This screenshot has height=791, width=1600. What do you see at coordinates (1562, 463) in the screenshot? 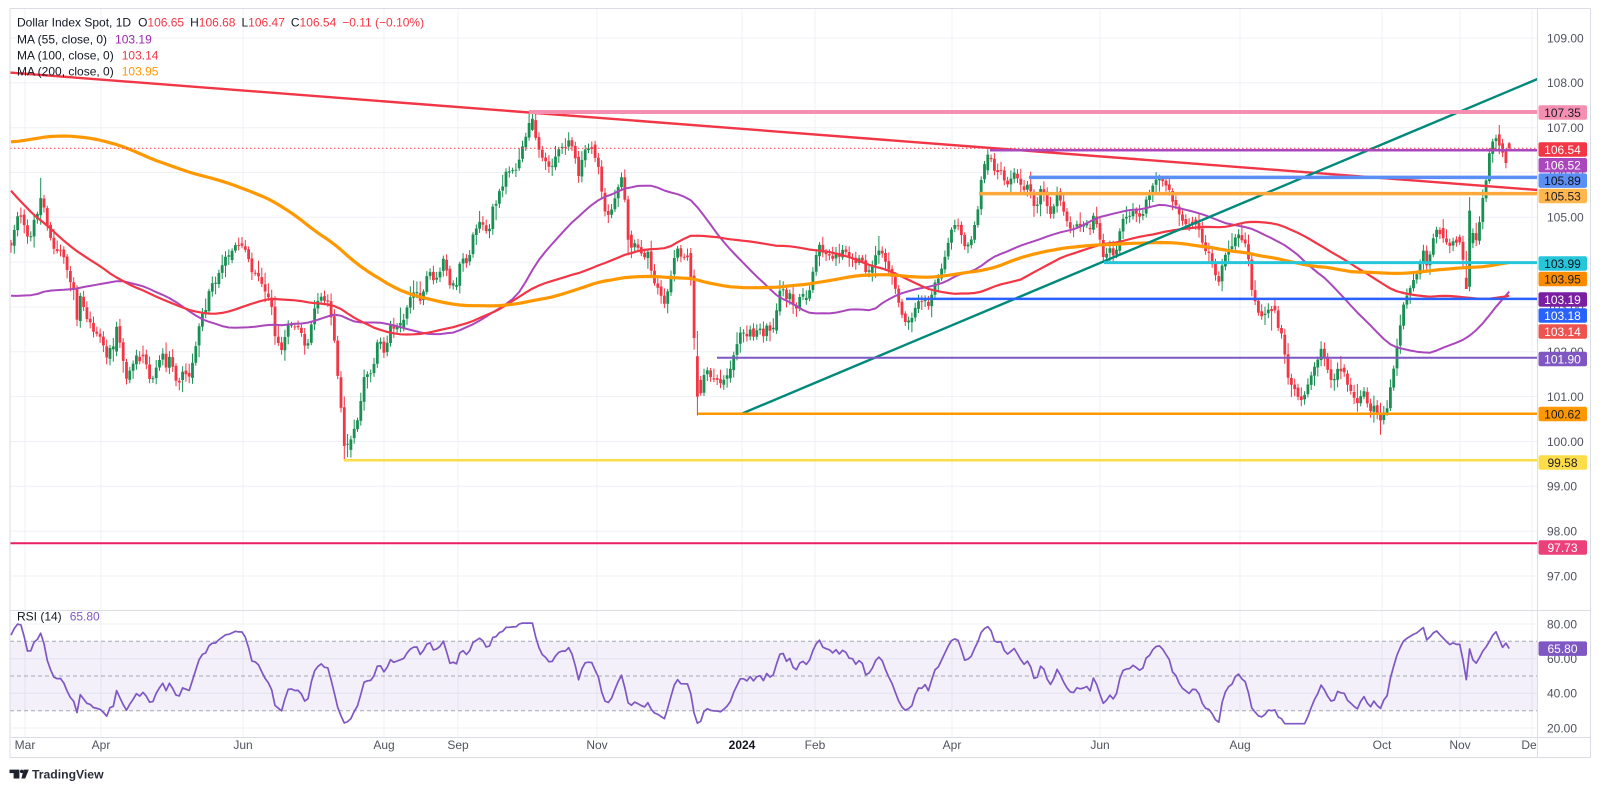
I see `svg-text: 99.58` at bounding box center [1562, 463].